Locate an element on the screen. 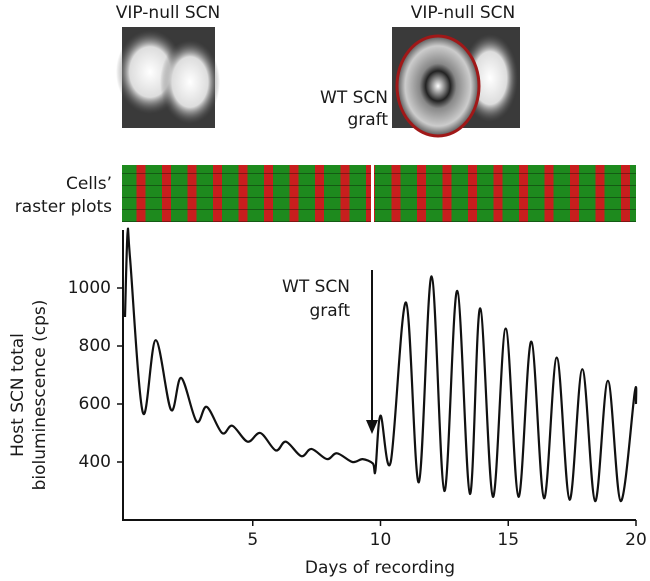  graft-outline is located at coordinates (438, 86).